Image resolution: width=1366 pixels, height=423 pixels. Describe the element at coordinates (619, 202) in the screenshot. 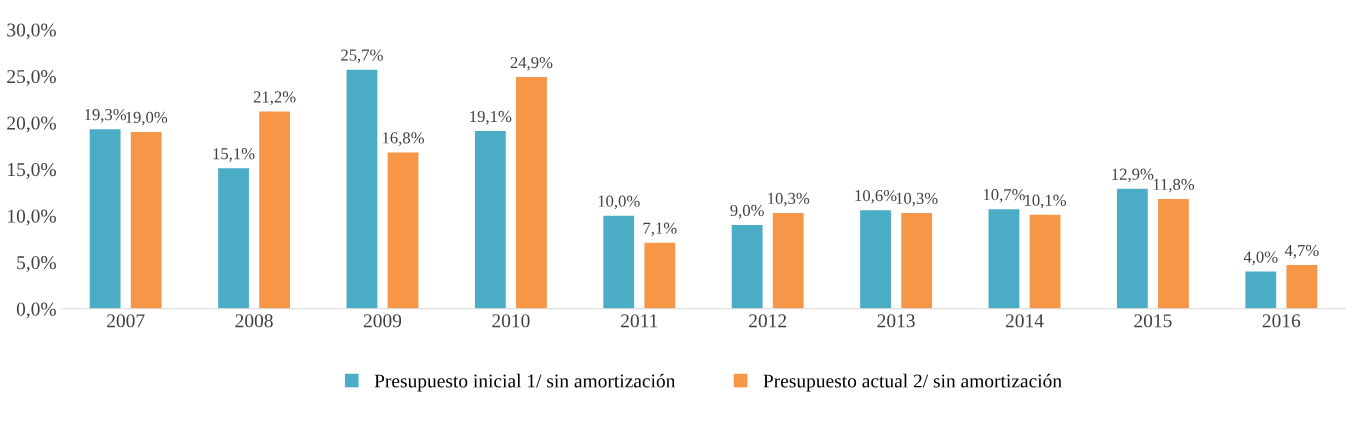

I see `data-label: 10,0%` at that location.